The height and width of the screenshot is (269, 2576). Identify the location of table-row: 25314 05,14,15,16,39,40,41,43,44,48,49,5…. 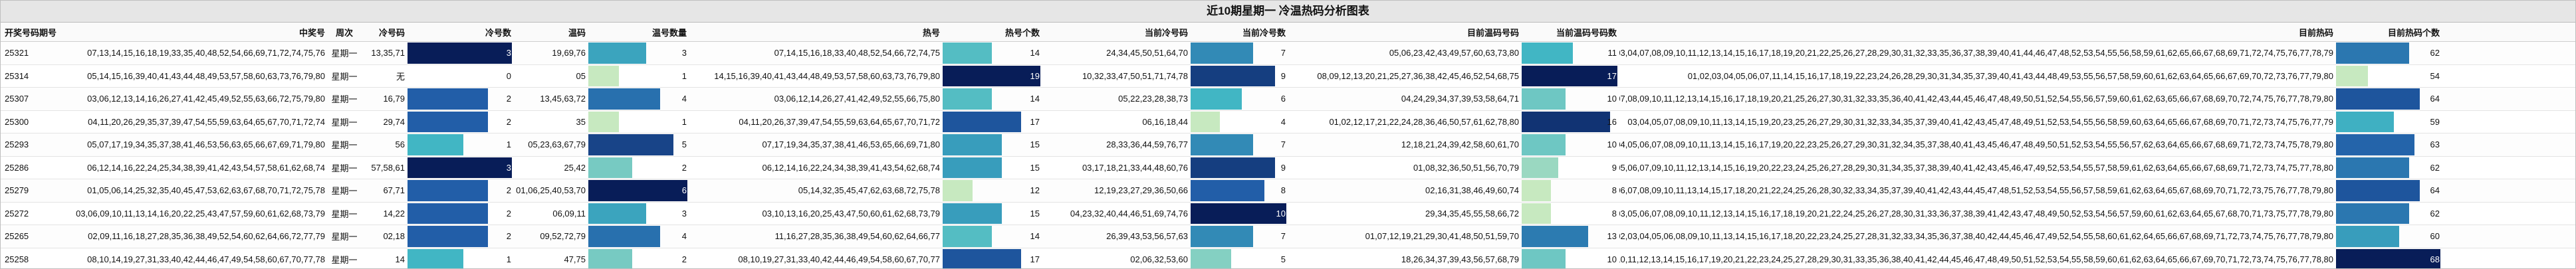
(1288, 76).